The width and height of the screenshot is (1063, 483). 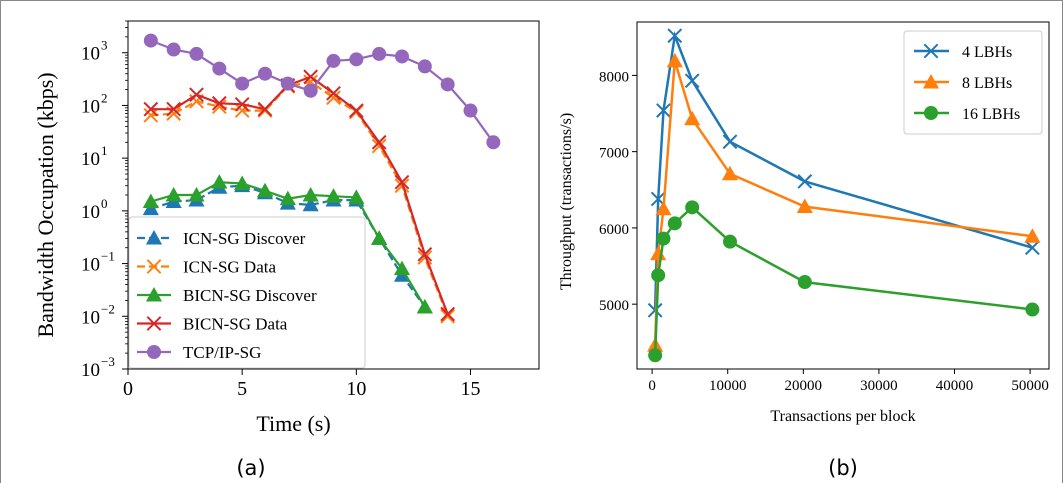 I want to click on legend-box-b, so click(x=973, y=82).